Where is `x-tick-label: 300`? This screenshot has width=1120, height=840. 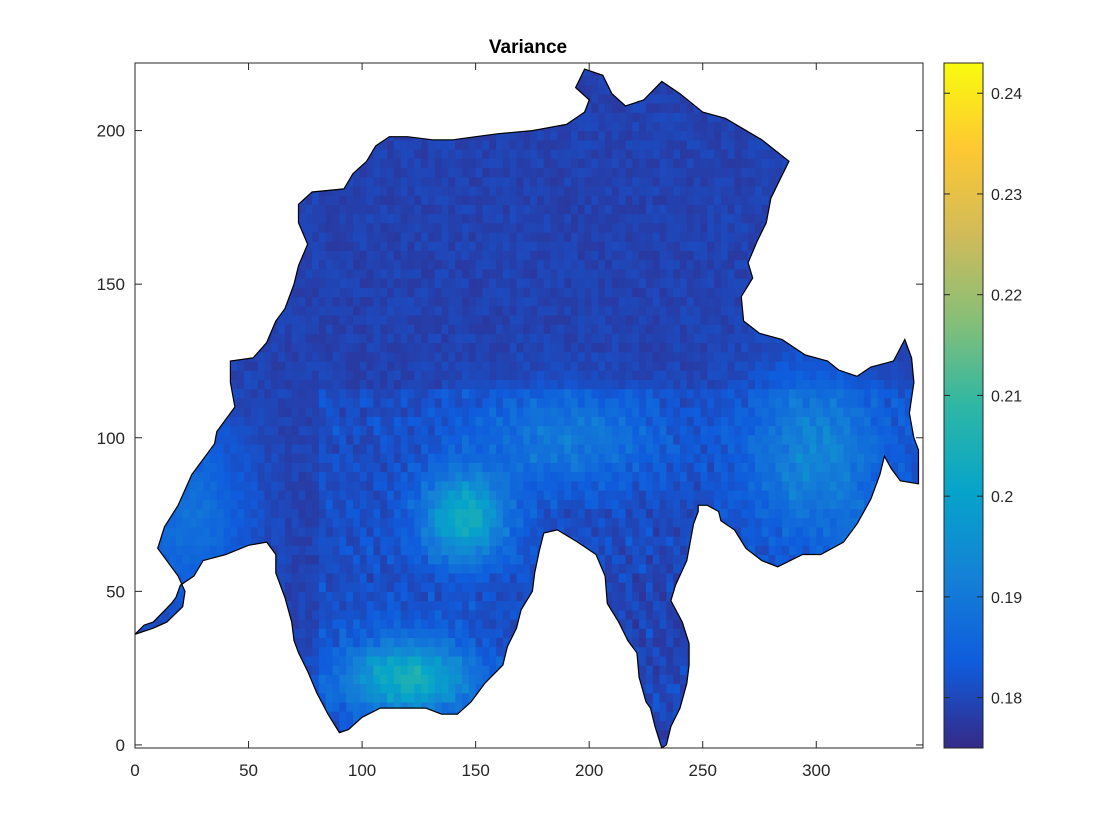 x-tick-label: 300 is located at coordinates (816, 770).